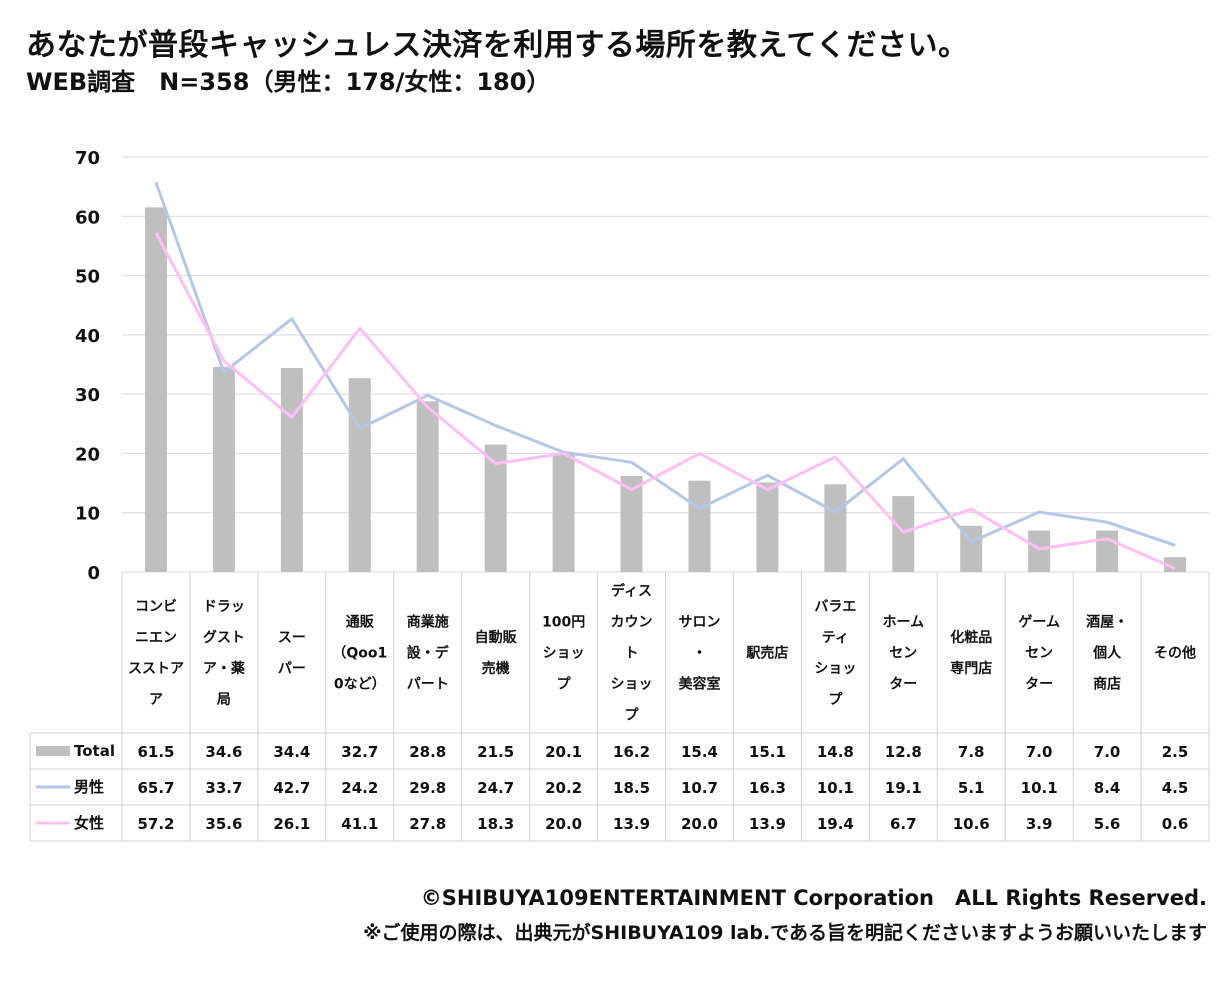 This screenshot has height=985, width=1229. What do you see at coordinates (360, 622) in the screenshot?
I see `category-label: 通販` at bounding box center [360, 622].